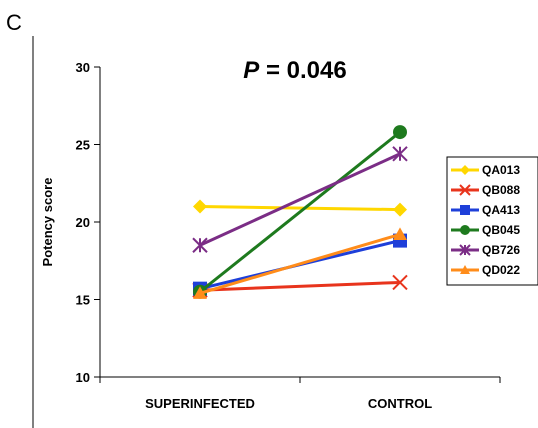 Image resolution: width=538 pixels, height=428 pixels. I want to click on square-marker, so click(465, 210).